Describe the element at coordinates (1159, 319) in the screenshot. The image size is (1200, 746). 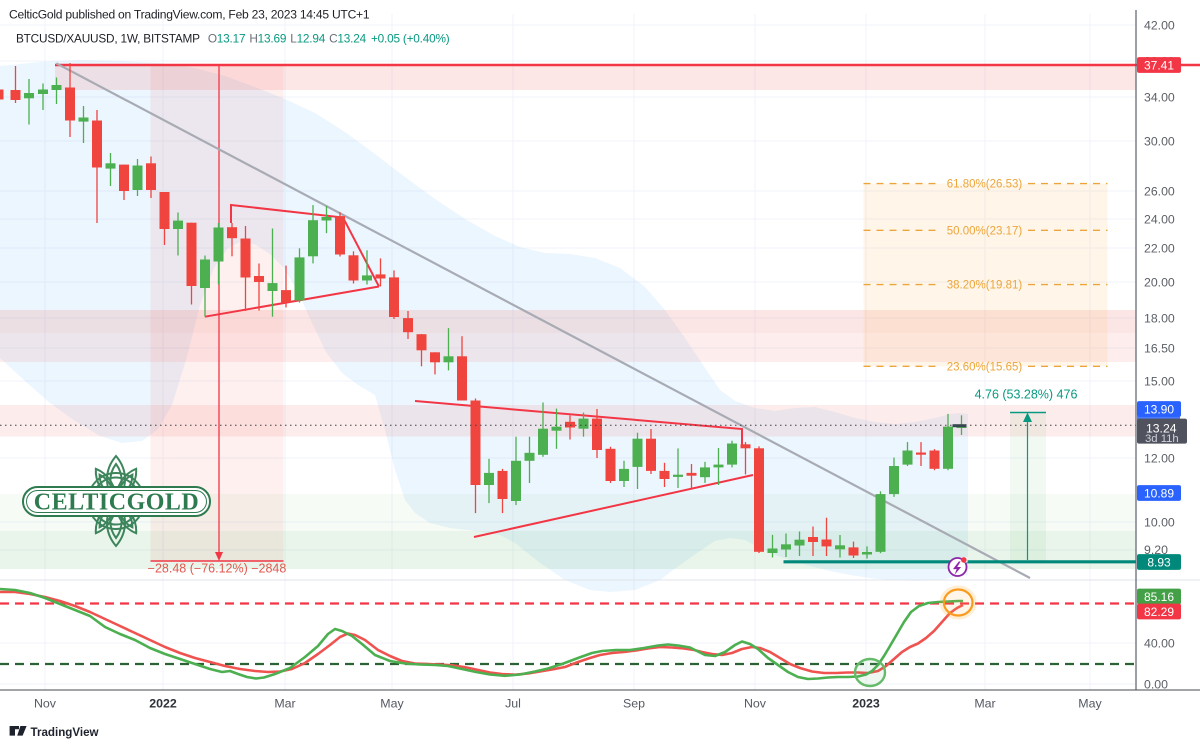
I see `svg-text: 18.00` at that location.